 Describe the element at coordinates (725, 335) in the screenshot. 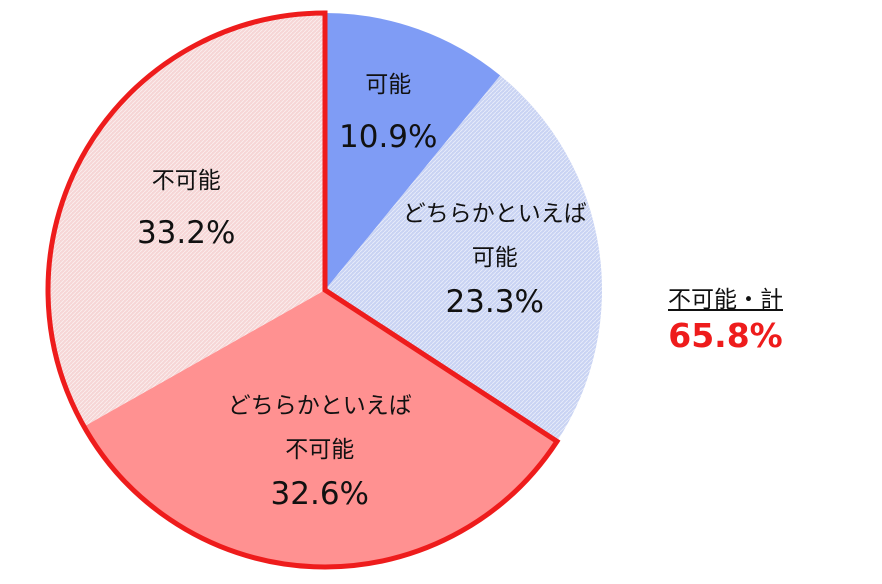

I see `annotation-value: 65.8%` at that location.